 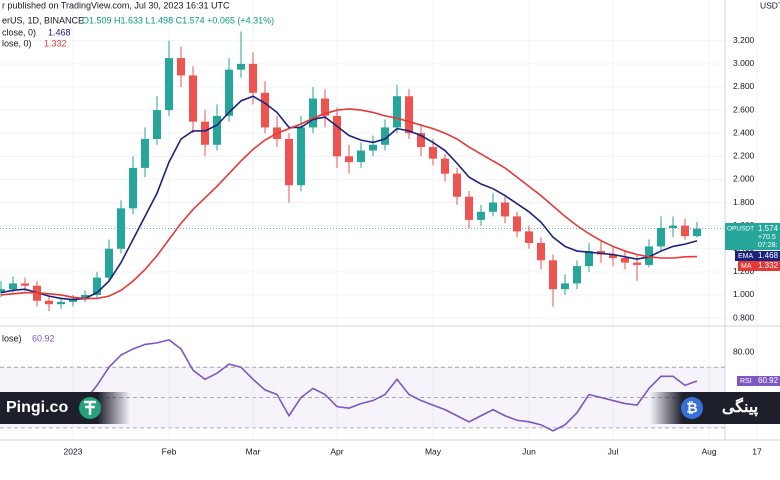 I want to click on x-tick-label: Apr, so click(x=336, y=451).